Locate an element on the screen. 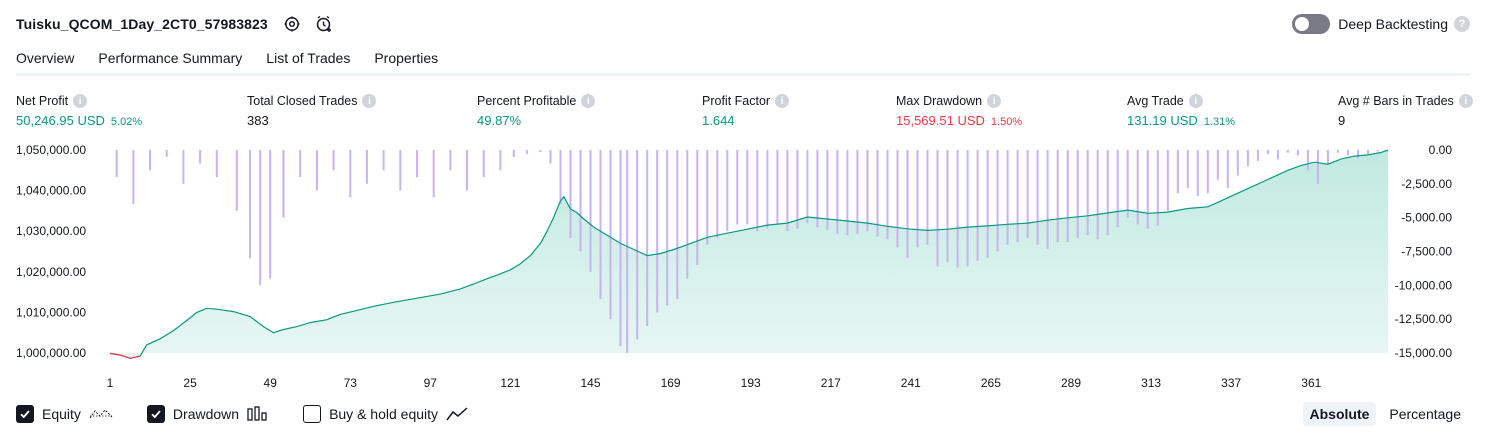 This screenshot has height=438, width=1486. tab-properties: Properties is located at coordinates (406, 58).